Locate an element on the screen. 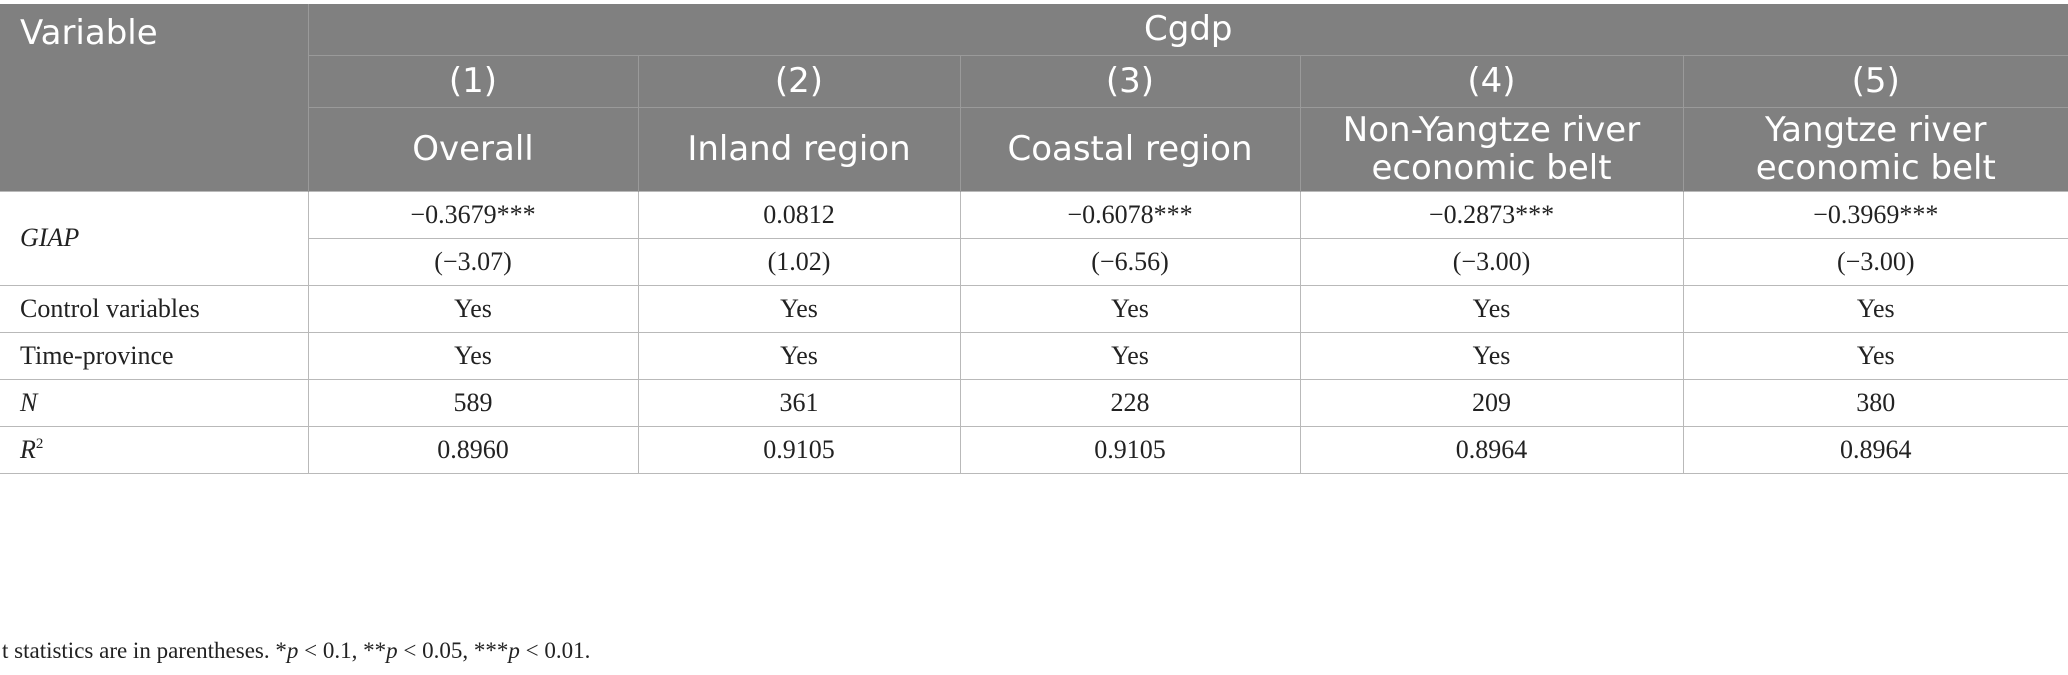  tstat-cell: (−6.56) is located at coordinates (1130, 261).